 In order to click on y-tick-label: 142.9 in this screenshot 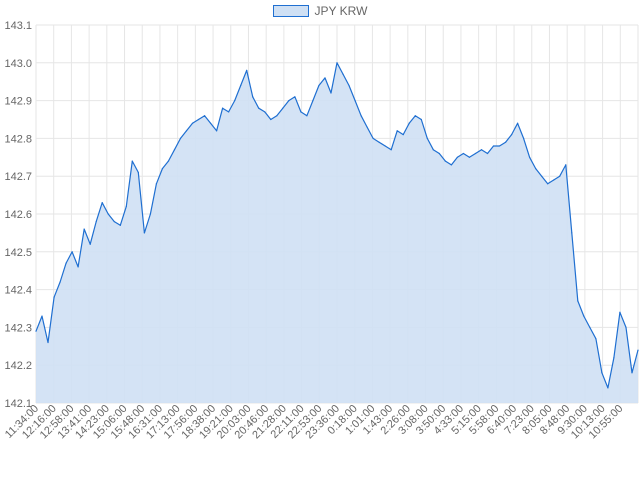, I will do `click(18, 102)`.